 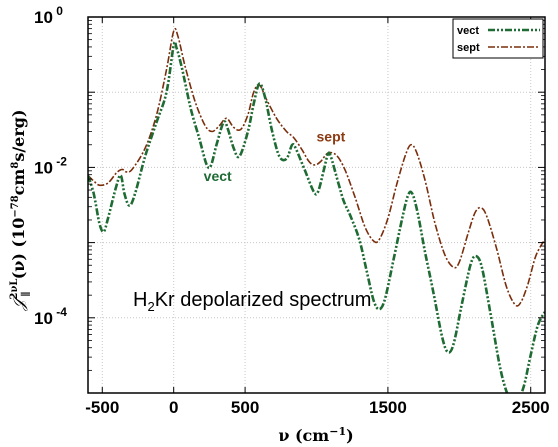 I want to click on y-tick-label: 10 -4, so click(x=50, y=316).